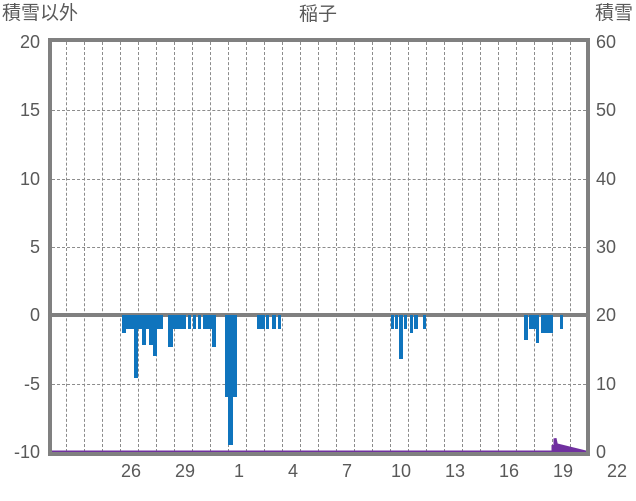 The image size is (636, 501). Describe the element at coordinates (606, 178) in the screenshot. I see `right-tick-label: 40` at that location.